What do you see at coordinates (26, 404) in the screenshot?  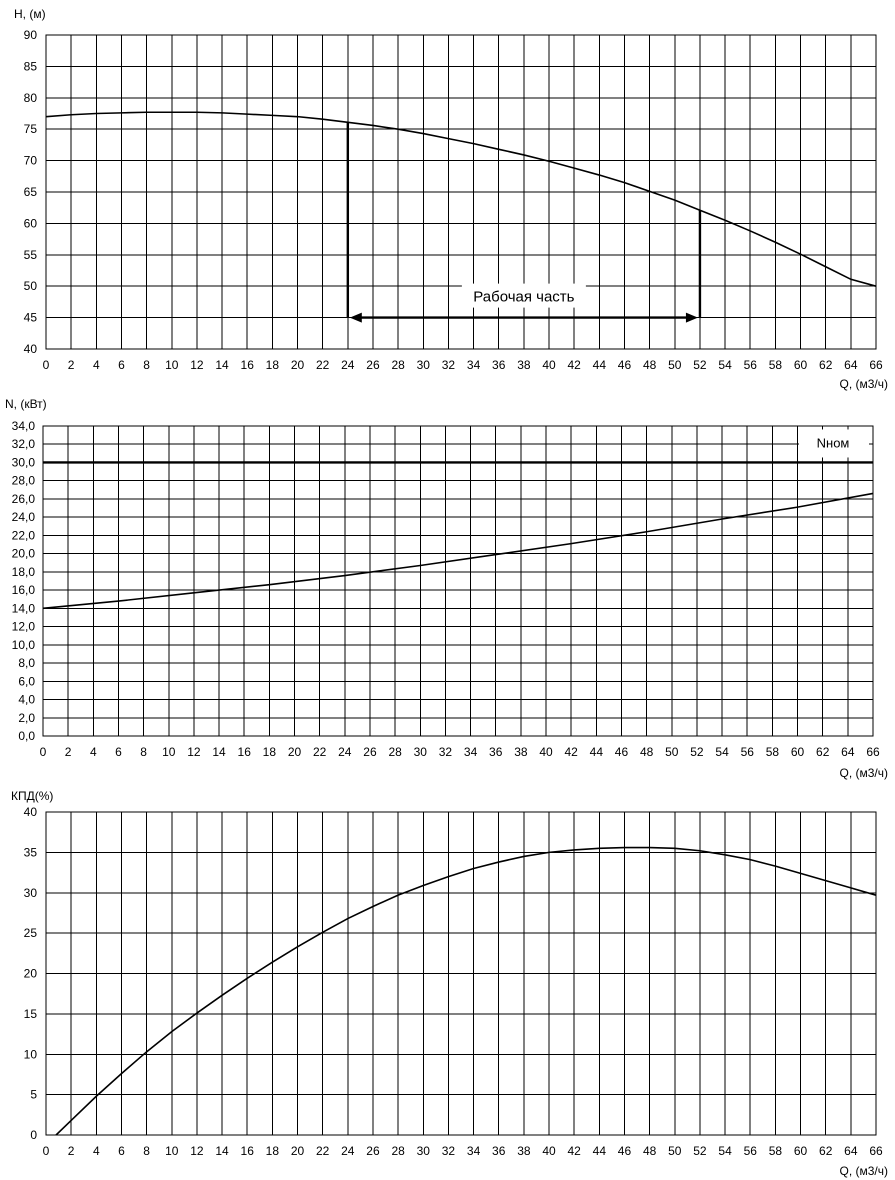 I see `y-axis-title: N, (кВт)` at bounding box center [26, 404].